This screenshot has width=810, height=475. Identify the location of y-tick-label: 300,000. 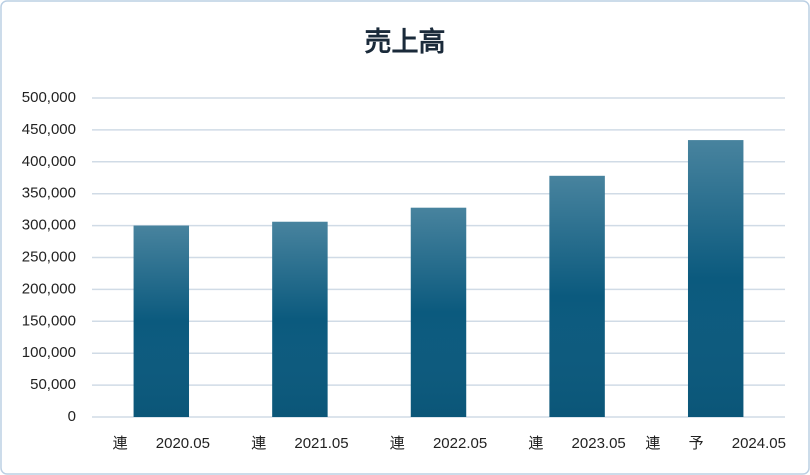
(49, 225).